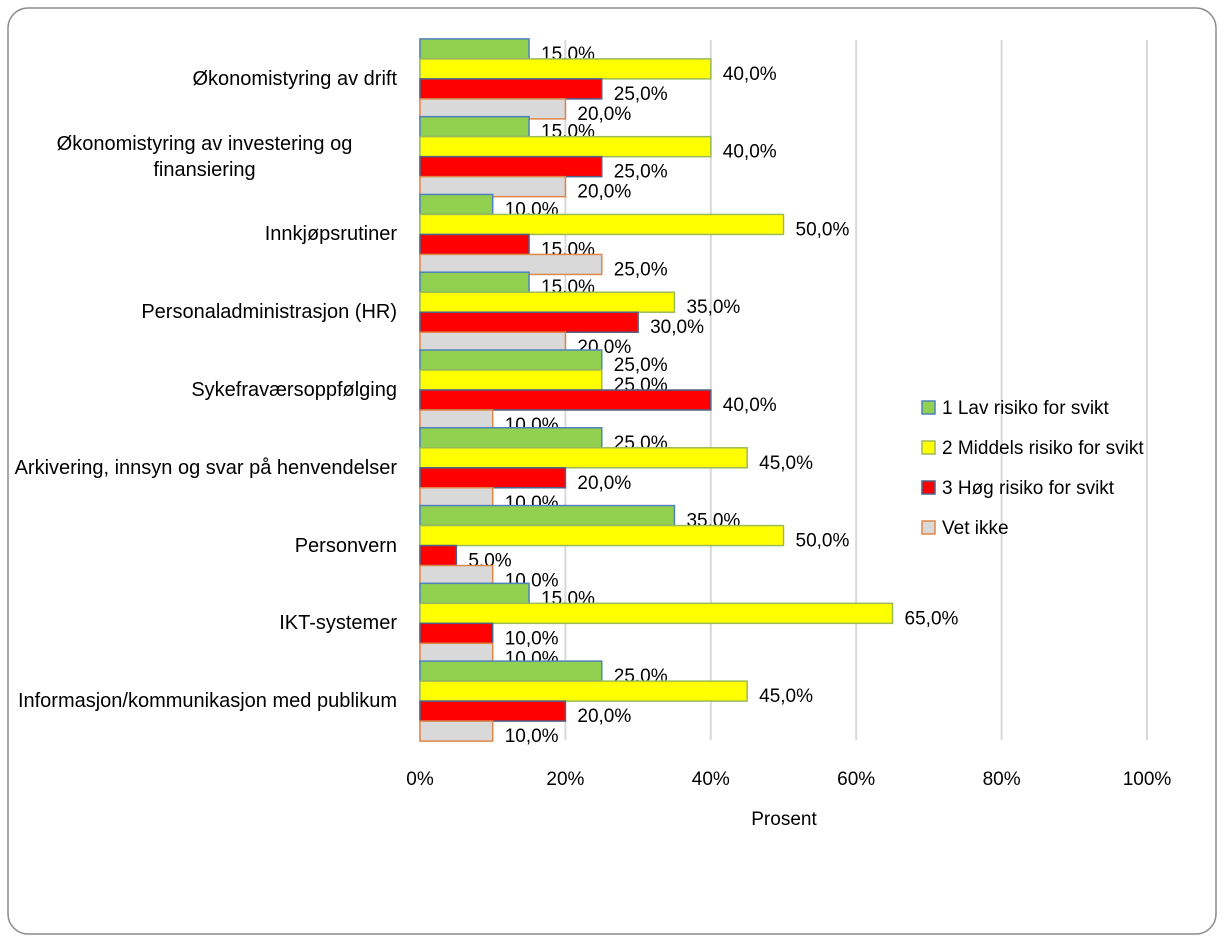  I want to click on x-axis-title: Prosent, so click(784, 819).